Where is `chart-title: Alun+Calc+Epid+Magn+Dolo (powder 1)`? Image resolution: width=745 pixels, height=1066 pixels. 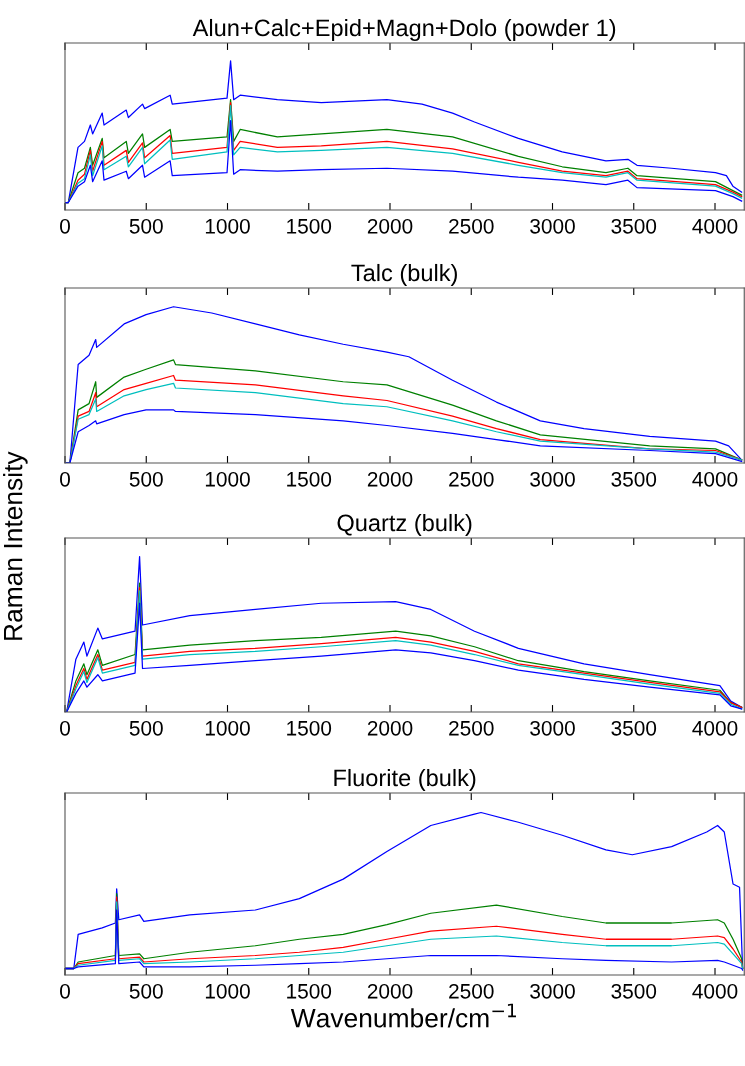 chart-title: Alun+Calc+Epid+Magn+Dolo (powder 1) is located at coordinates (404, 29).